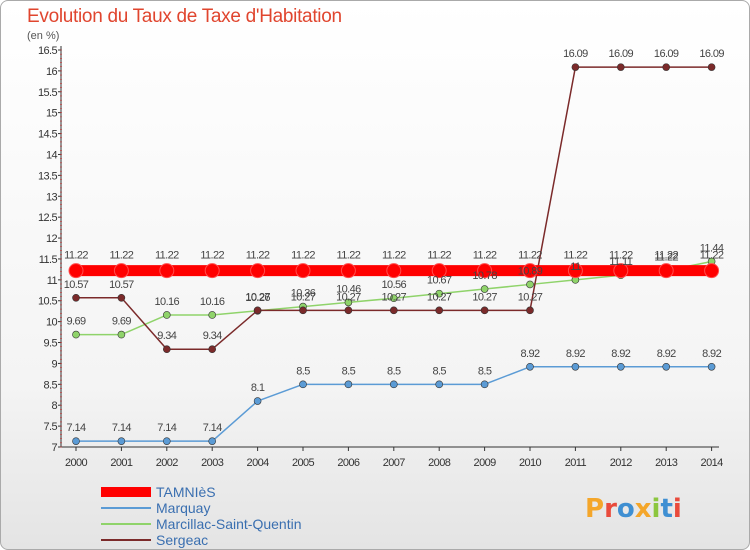  I want to click on y-tick-label: 12, so click(52, 239).